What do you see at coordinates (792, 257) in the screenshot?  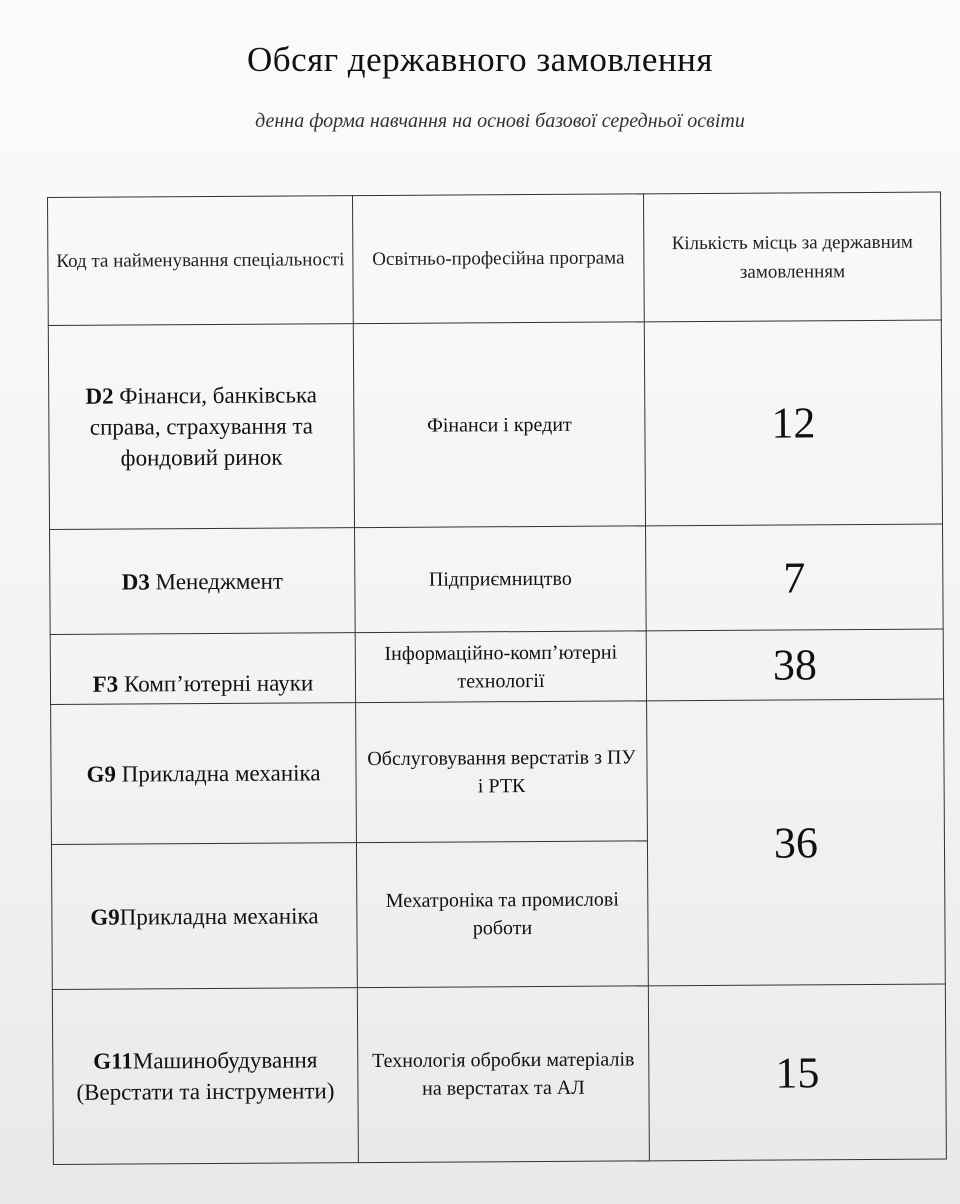 I see `header-places: Кількість місць за державним замовленням` at bounding box center [792, 257].